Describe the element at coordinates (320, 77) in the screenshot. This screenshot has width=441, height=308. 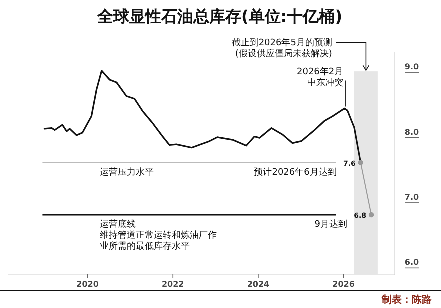
I see `annotation: 2026年2月中东冲突` at that location.